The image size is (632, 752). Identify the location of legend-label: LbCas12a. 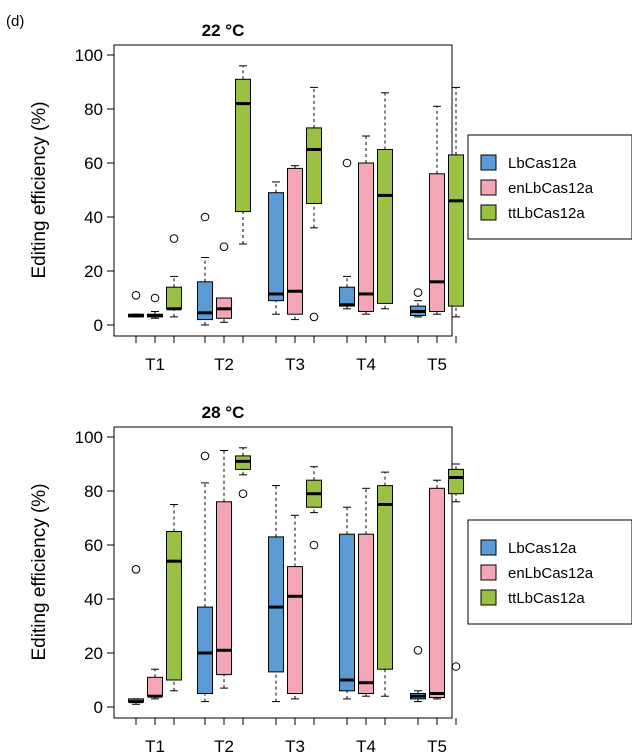
(542, 163).